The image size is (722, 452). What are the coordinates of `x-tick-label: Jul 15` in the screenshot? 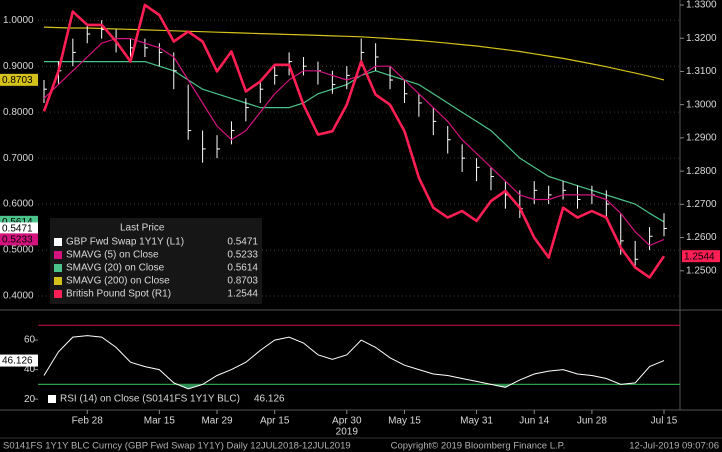 It's located at (664, 421).